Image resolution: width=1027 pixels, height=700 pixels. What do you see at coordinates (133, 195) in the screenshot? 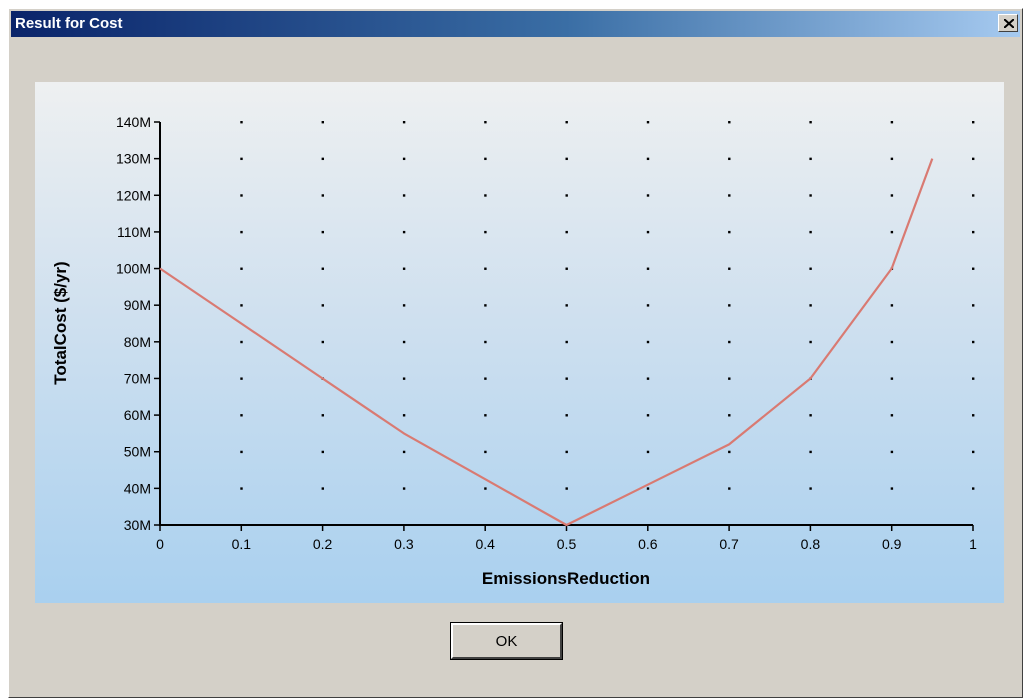
I see `y-tick-label: 120M` at bounding box center [133, 195].